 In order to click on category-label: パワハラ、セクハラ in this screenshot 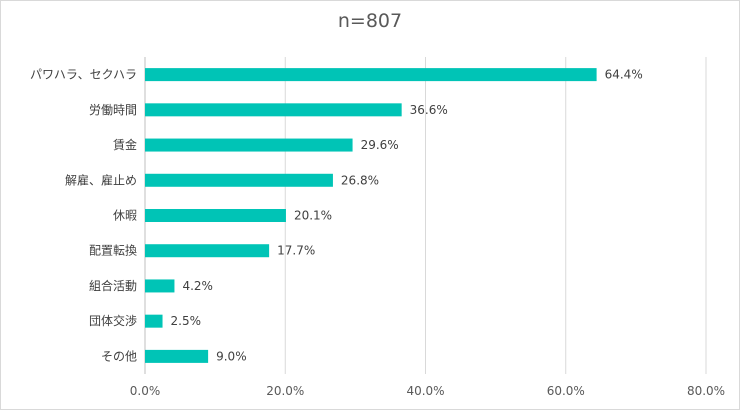, I will do `click(83, 75)`.